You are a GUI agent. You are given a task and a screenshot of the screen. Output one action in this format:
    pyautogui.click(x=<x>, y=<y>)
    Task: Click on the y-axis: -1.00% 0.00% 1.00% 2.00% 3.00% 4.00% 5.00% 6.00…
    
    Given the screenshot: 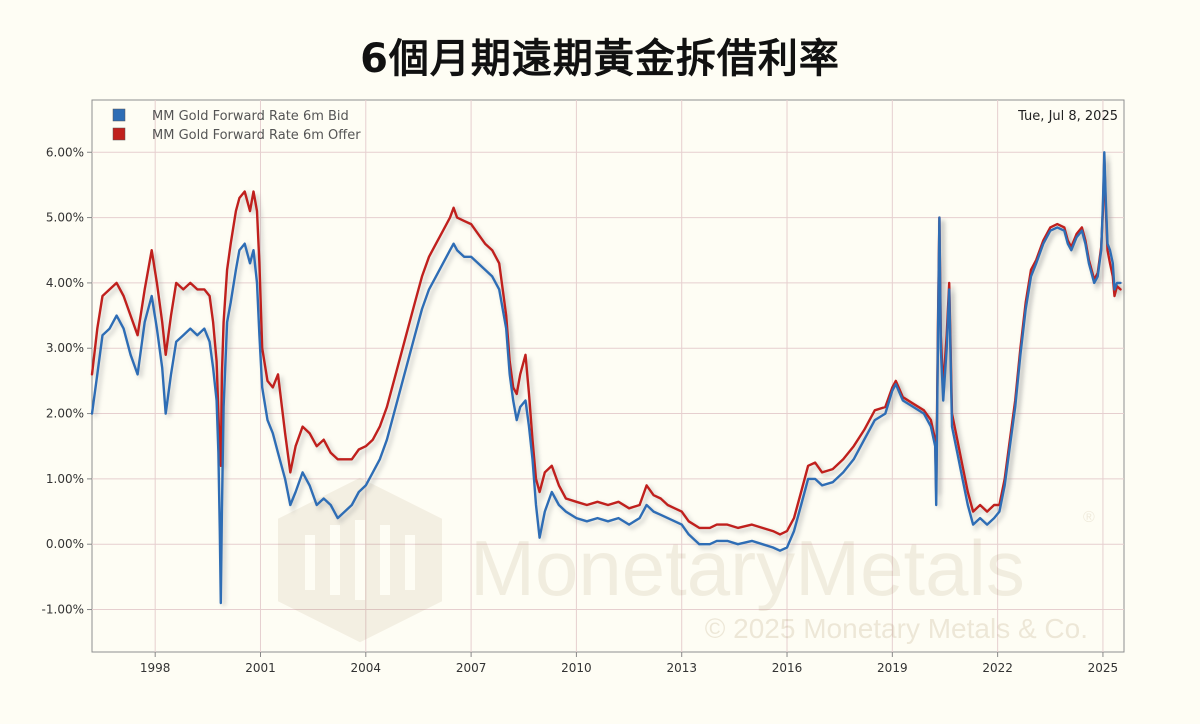 What is the action you would take?
    pyautogui.click(x=67, y=381)
    